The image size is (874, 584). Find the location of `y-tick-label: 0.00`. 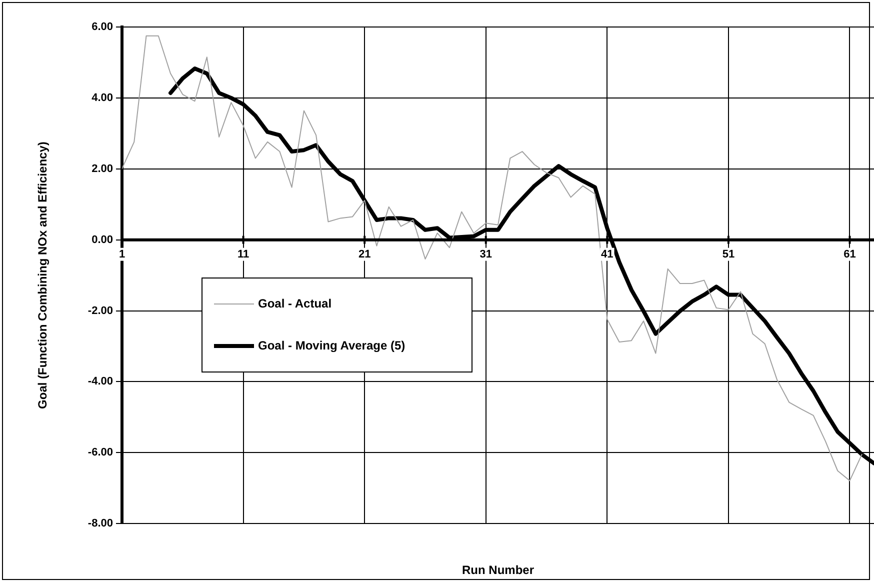

y-tick-label: 0.00 is located at coordinates (102, 240).